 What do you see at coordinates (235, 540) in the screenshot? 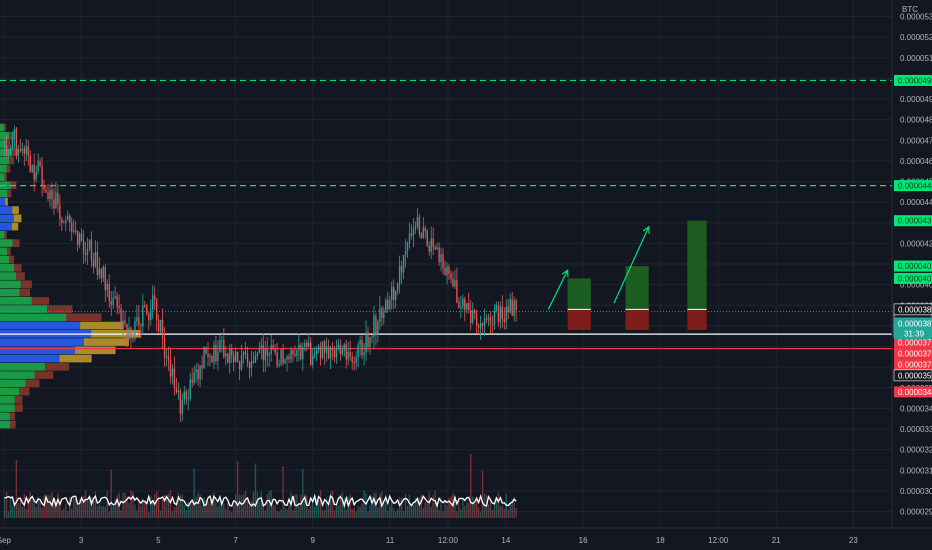
I see `time-tick-label: 7` at bounding box center [235, 540].